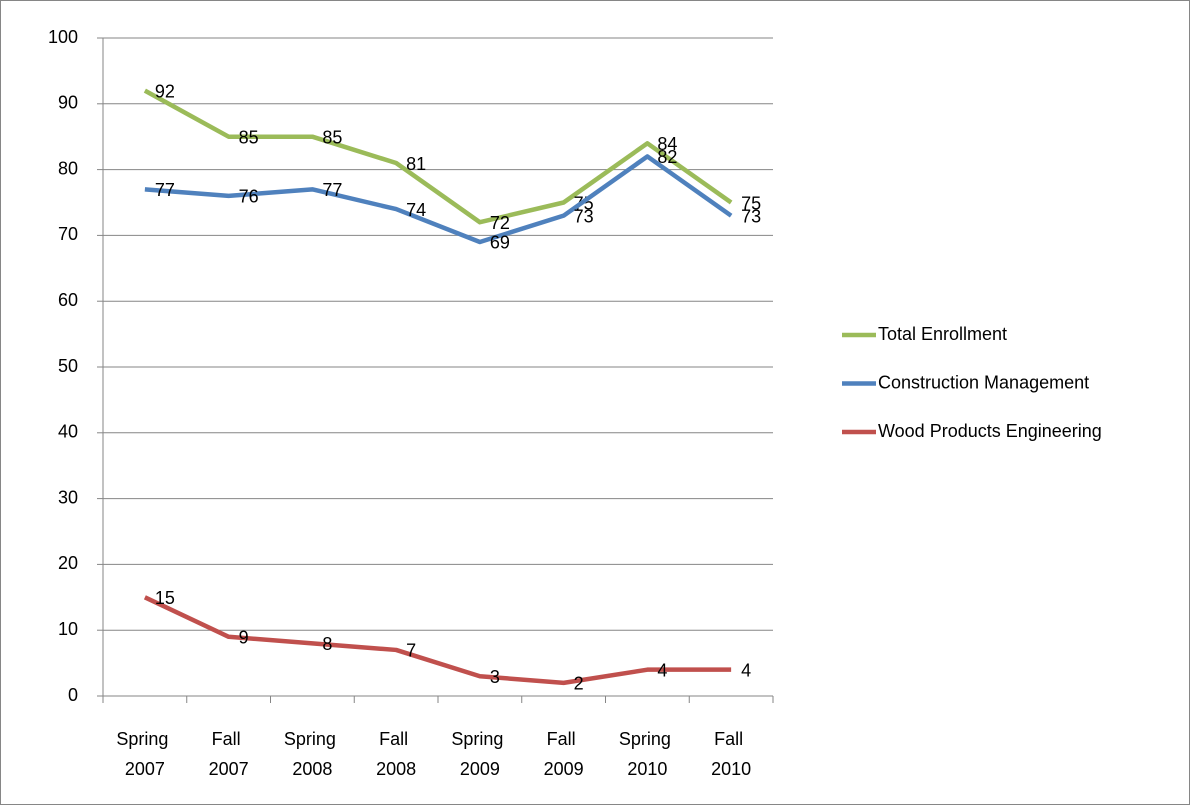  What do you see at coordinates (495, 677) in the screenshot?
I see `data-label: 3` at bounding box center [495, 677].